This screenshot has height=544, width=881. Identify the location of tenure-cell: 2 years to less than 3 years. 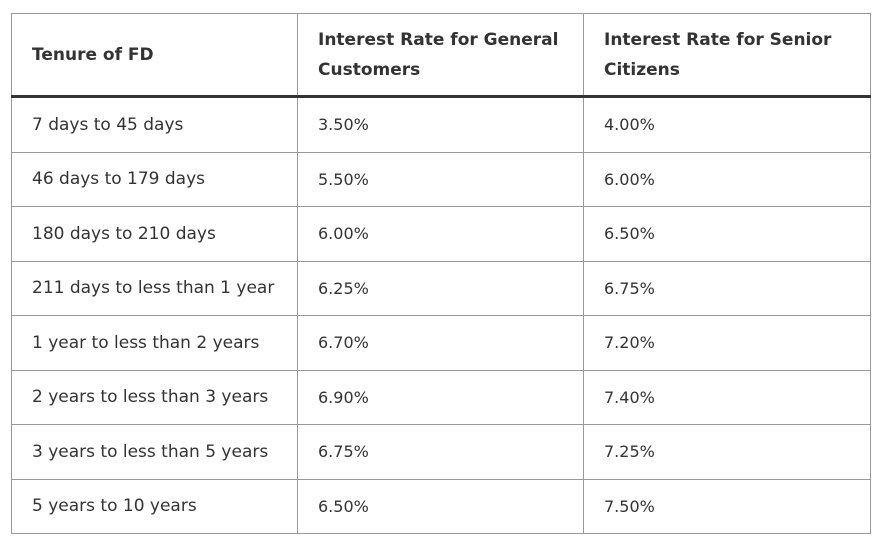
(154, 397).